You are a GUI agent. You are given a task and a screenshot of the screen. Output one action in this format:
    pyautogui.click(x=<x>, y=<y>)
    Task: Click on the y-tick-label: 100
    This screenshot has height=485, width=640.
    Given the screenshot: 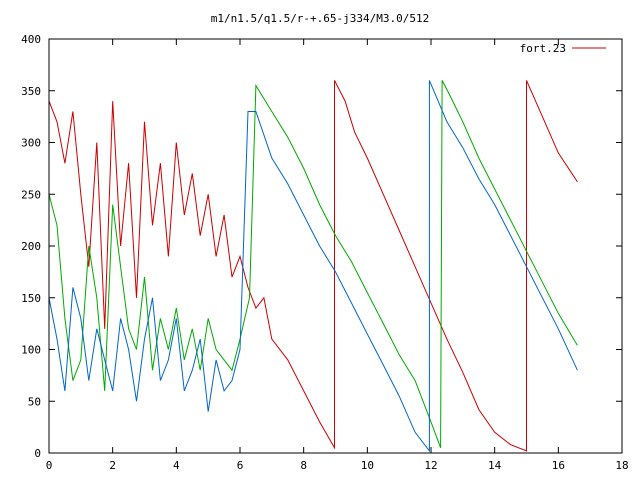 What is the action you would take?
    pyautogui.click(x=31, y=350)
    